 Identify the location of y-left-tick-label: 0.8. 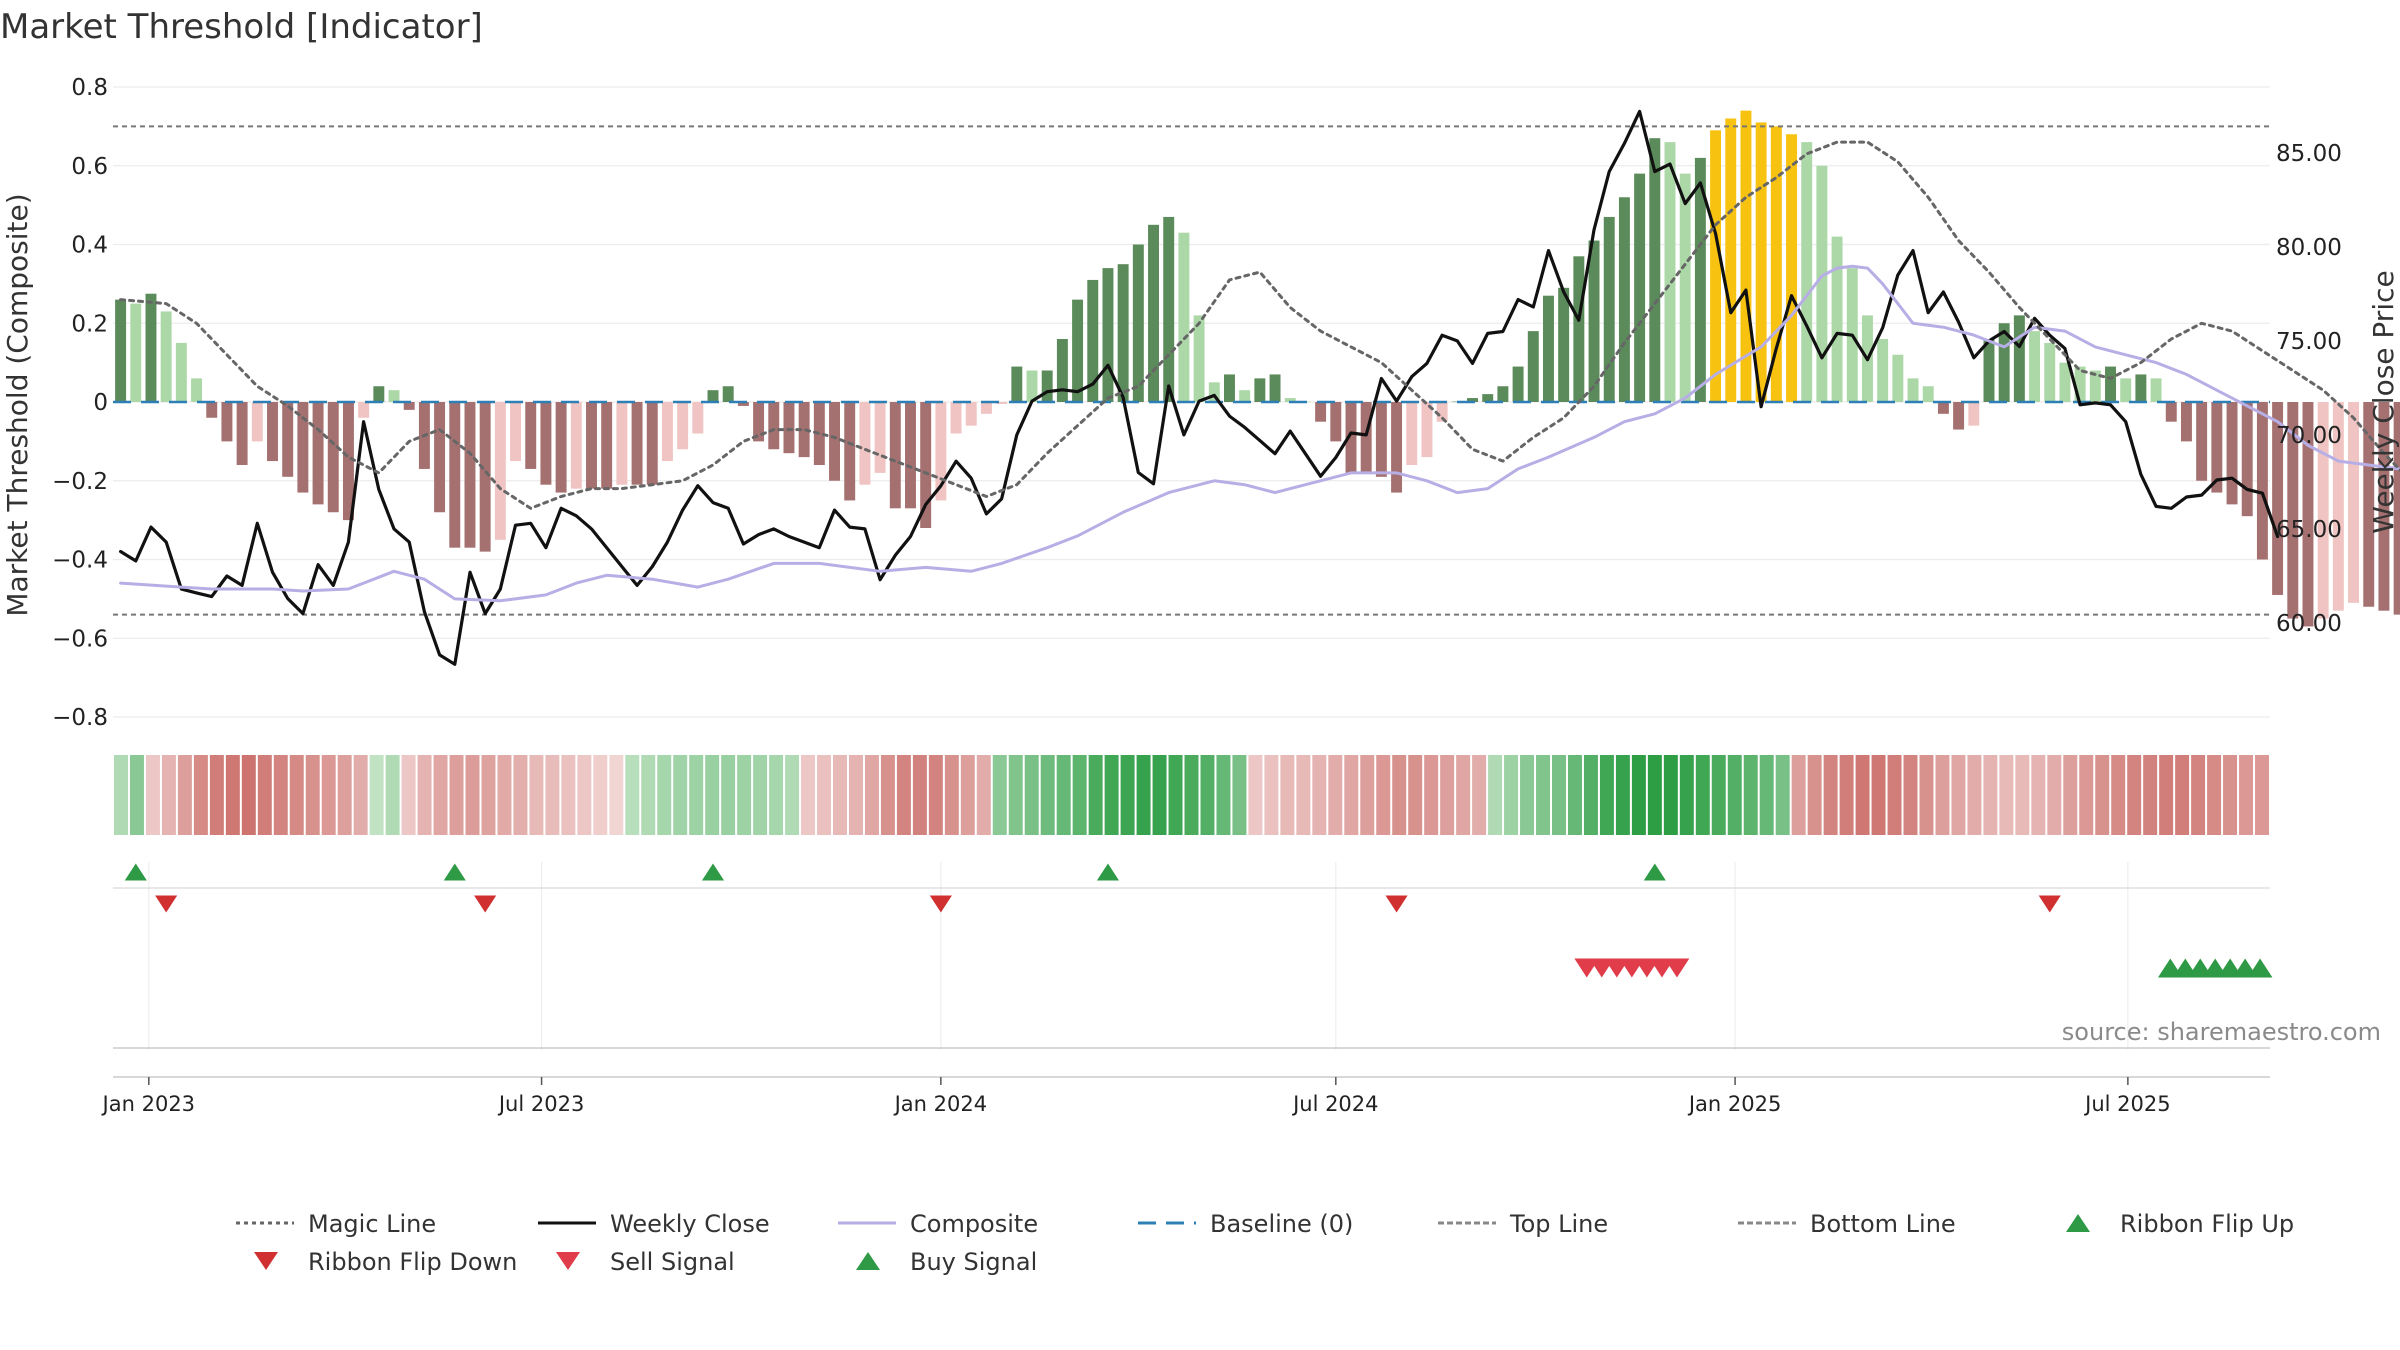
(89, 88).